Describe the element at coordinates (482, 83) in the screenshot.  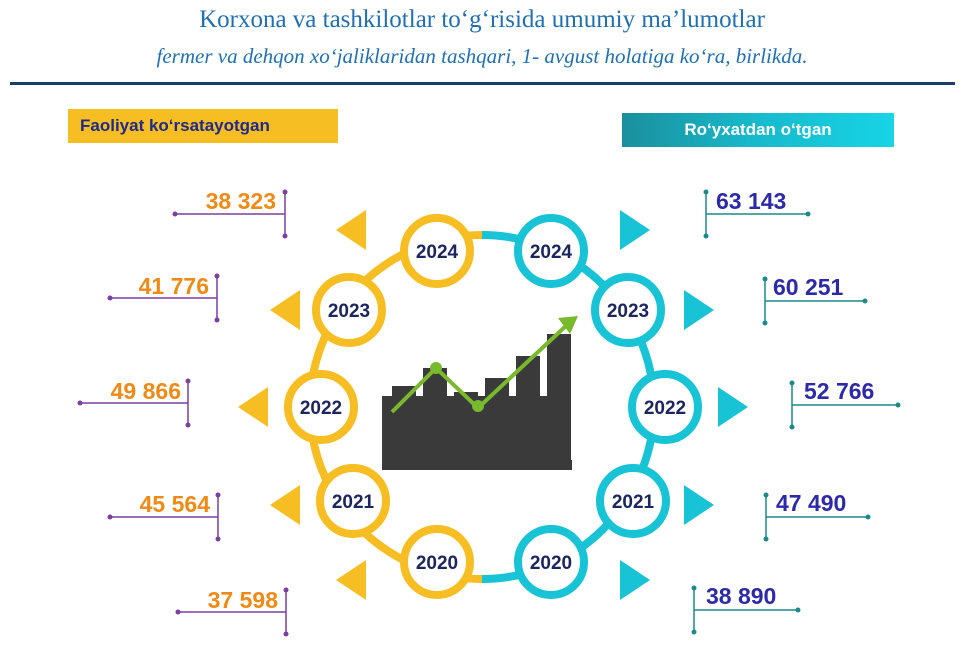
I see `header-divider` at that location.